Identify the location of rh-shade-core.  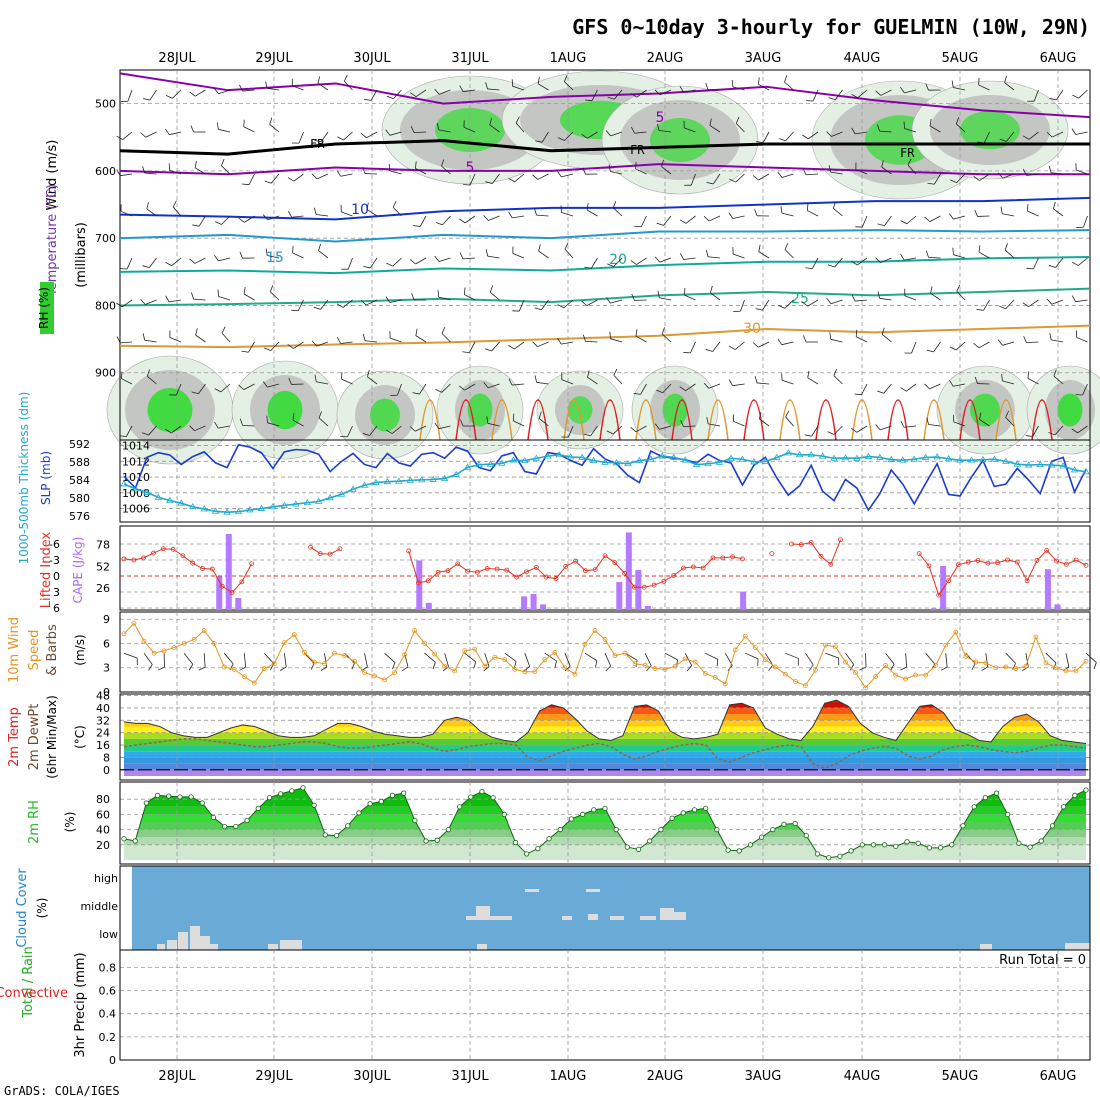
(1070, 410).